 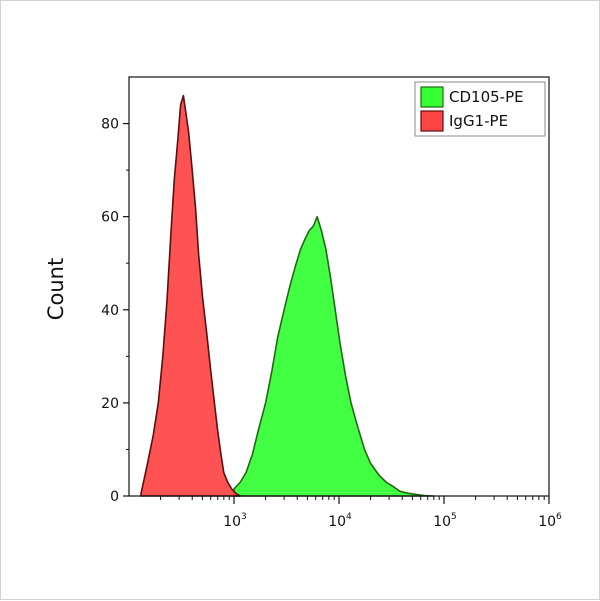 I want to click on y-axis-label: Count, so click(x=56, y=289).